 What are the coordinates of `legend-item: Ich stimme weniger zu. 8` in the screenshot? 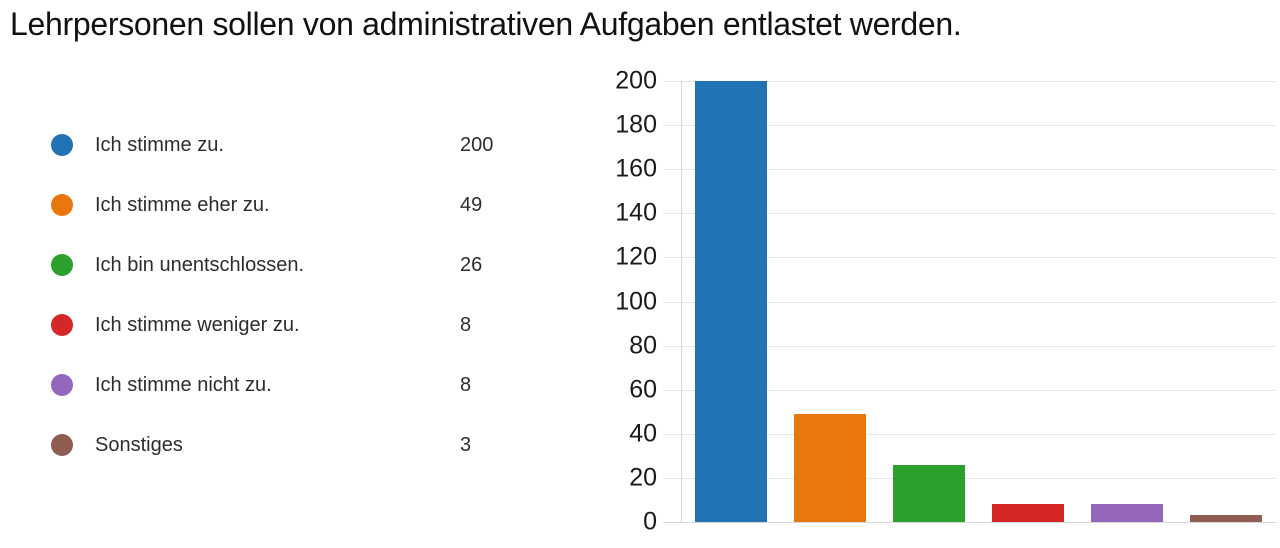 It's located at (275, 325).